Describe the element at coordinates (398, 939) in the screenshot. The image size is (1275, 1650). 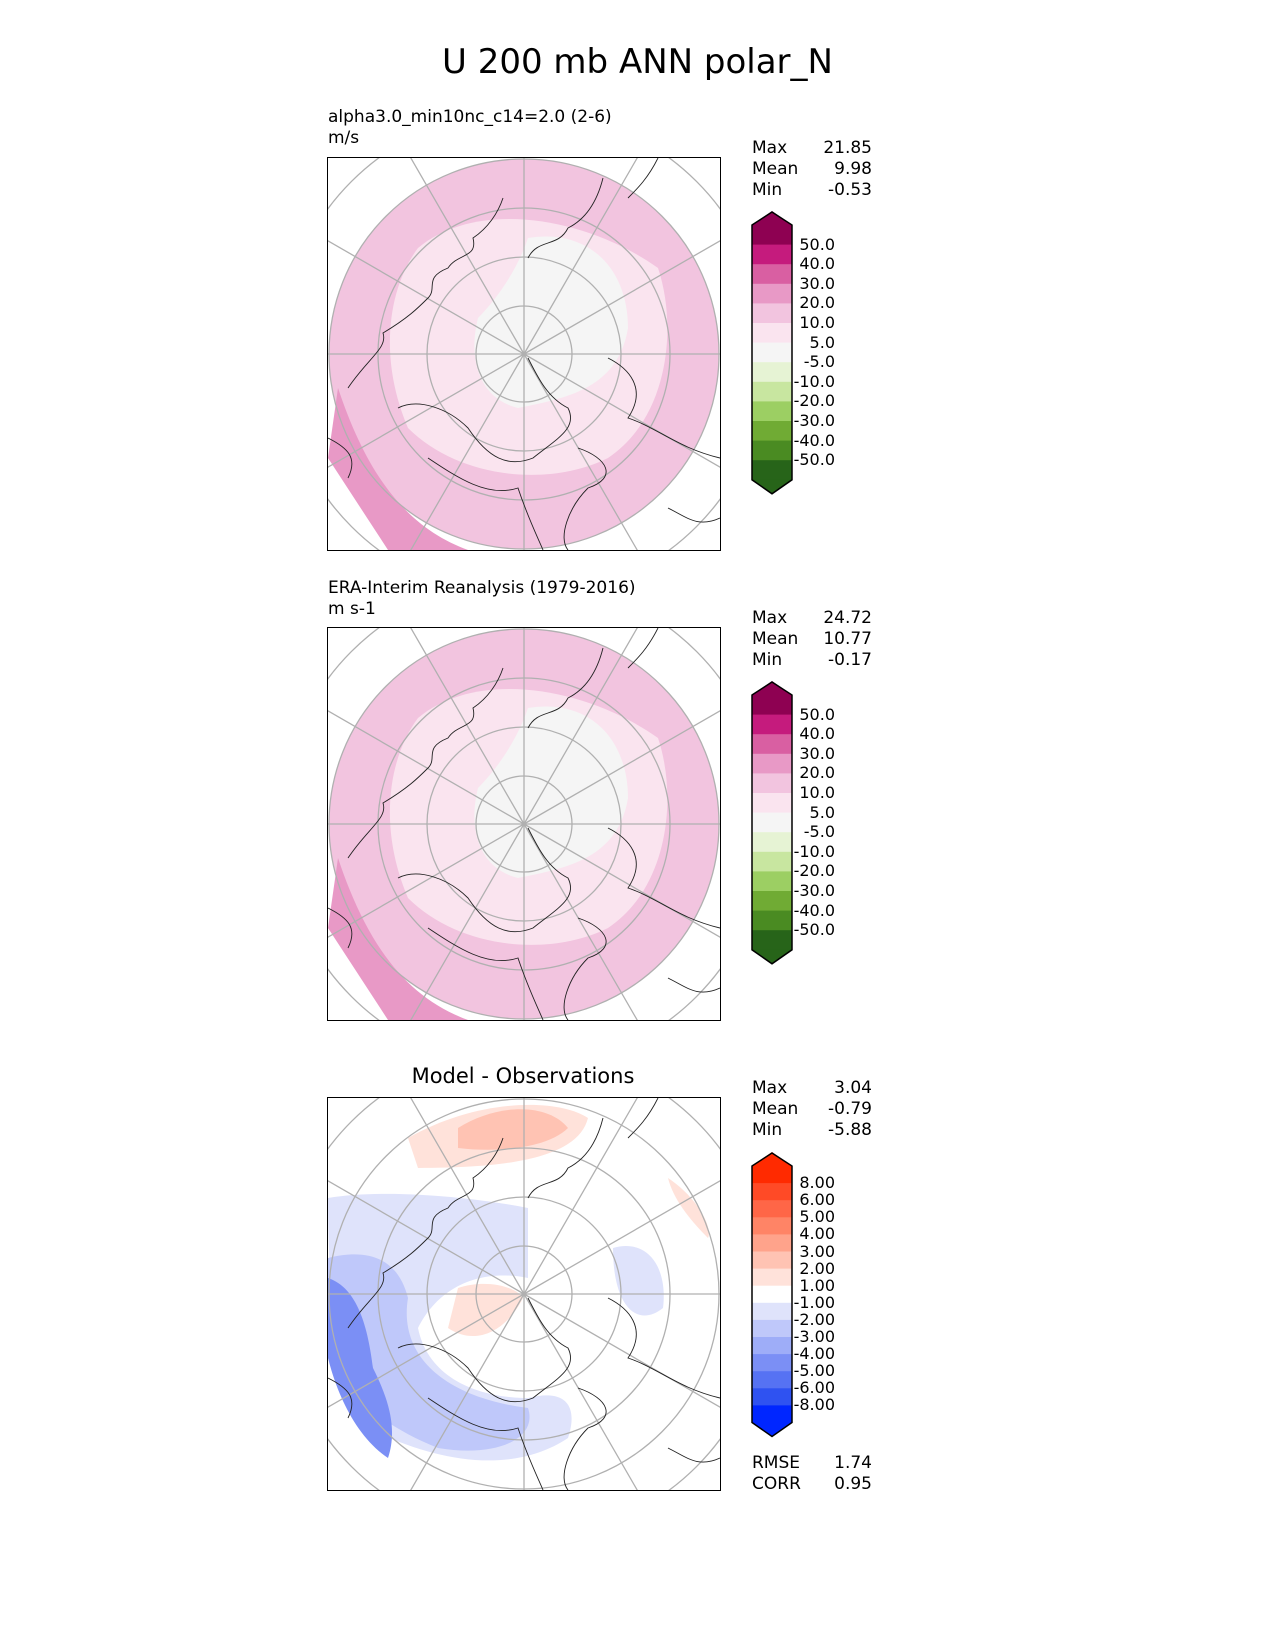
I see `field-zone-jet` at that location.